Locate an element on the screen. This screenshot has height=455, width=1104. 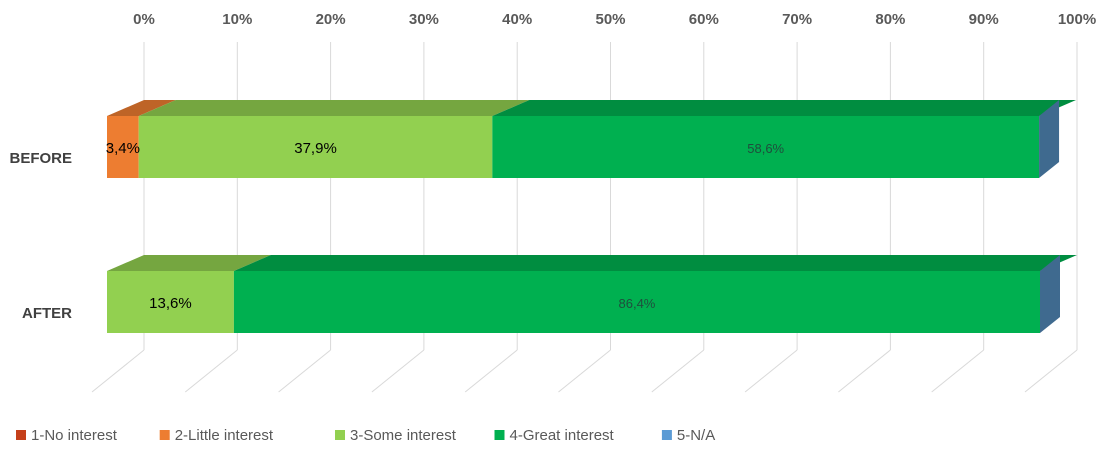
data-label: 13,6% is located at coordinates (170, 303).